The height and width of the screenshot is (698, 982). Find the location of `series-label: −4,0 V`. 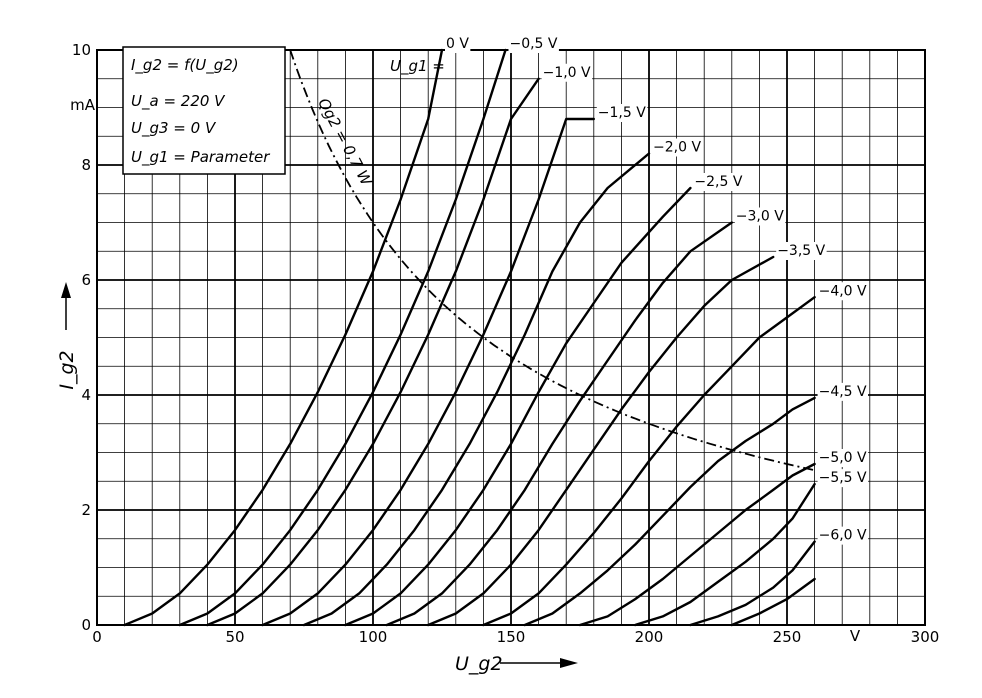

series-label: −4,0 V is located at coordinates (843, 291).